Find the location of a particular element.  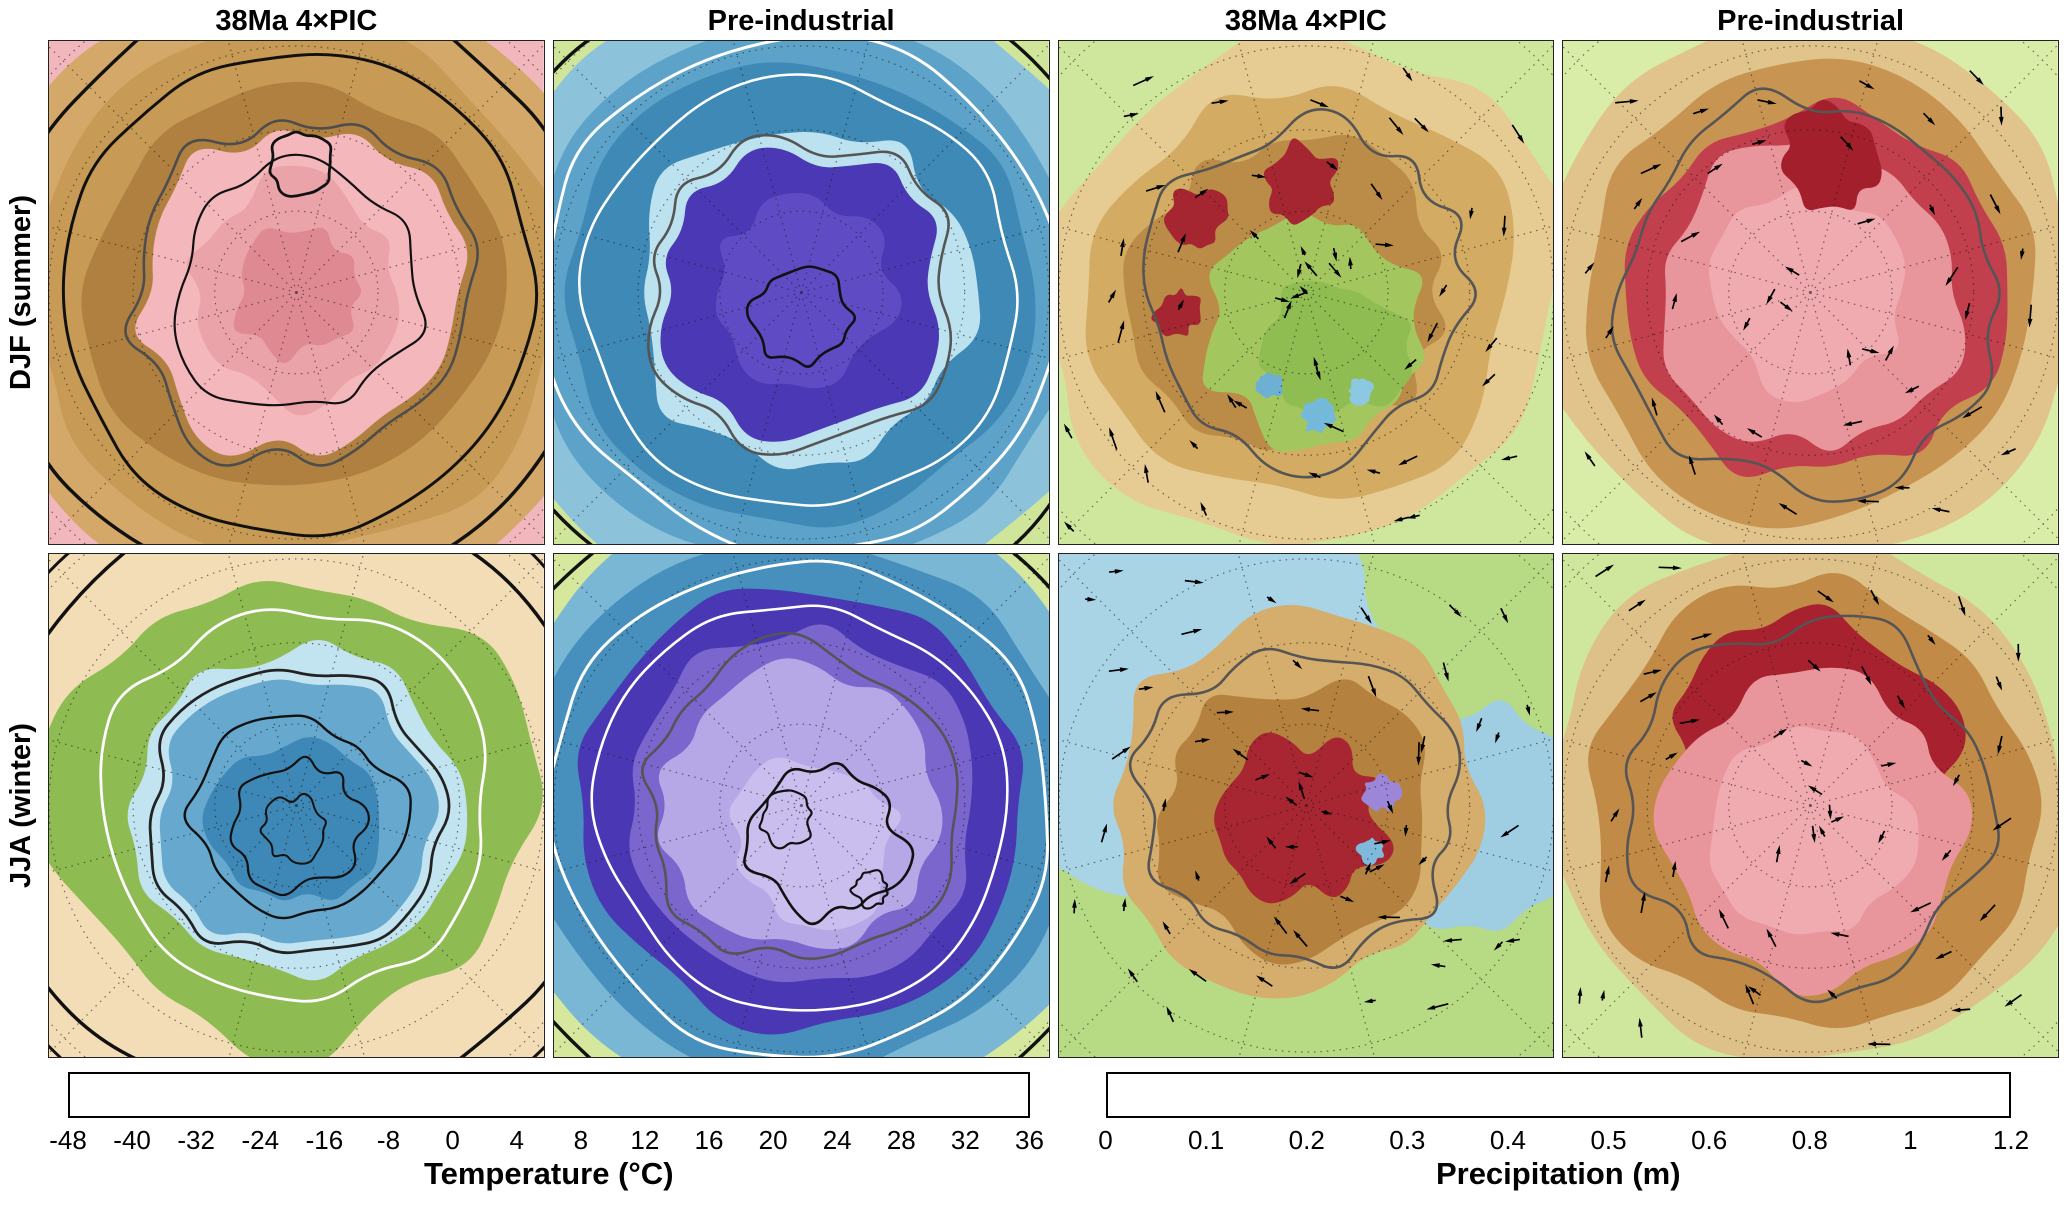

precipitation-colorbar-title: Precipitation (m) is located at coordinates (1558, 1173).